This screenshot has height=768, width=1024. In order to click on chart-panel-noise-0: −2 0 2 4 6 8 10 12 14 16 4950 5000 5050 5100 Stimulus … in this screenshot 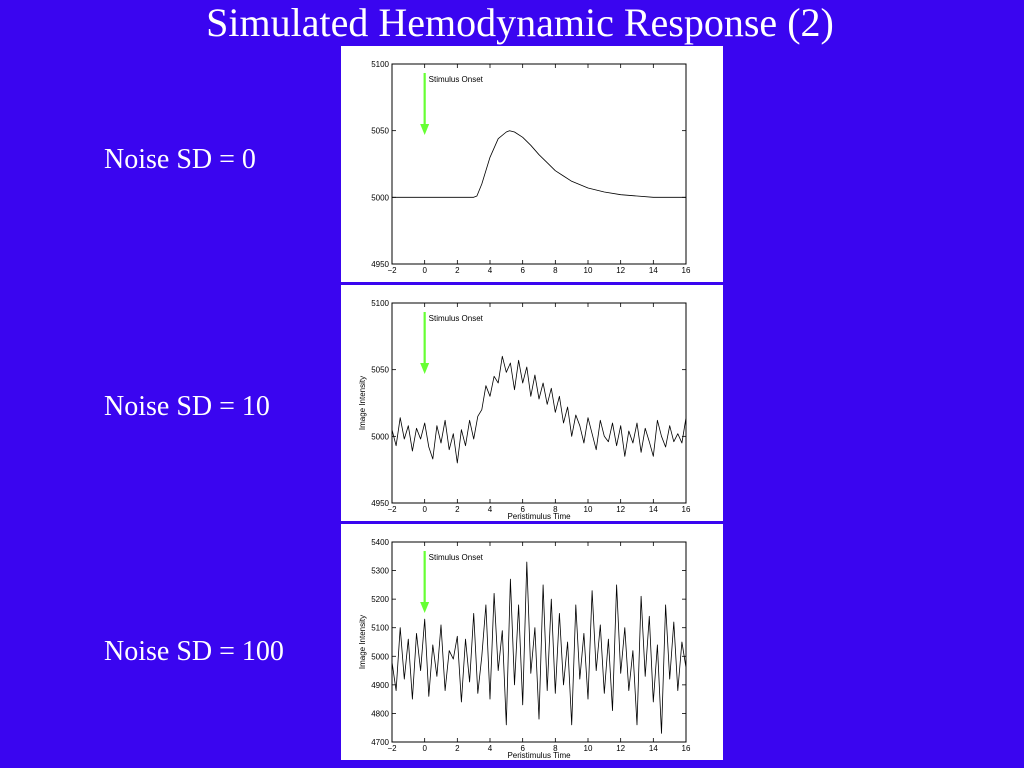, I will do `click(532, 164)`.